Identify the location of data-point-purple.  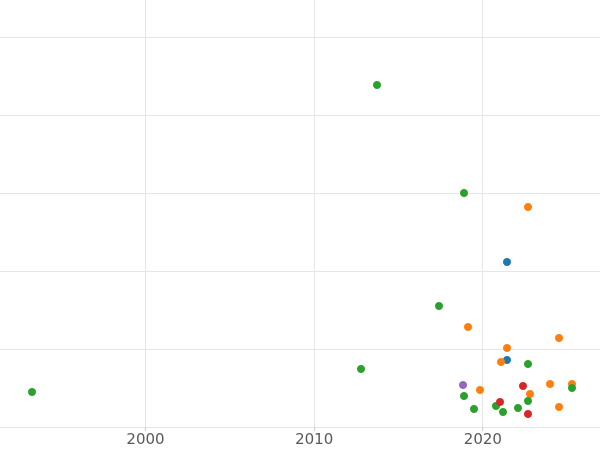
(462, 384).